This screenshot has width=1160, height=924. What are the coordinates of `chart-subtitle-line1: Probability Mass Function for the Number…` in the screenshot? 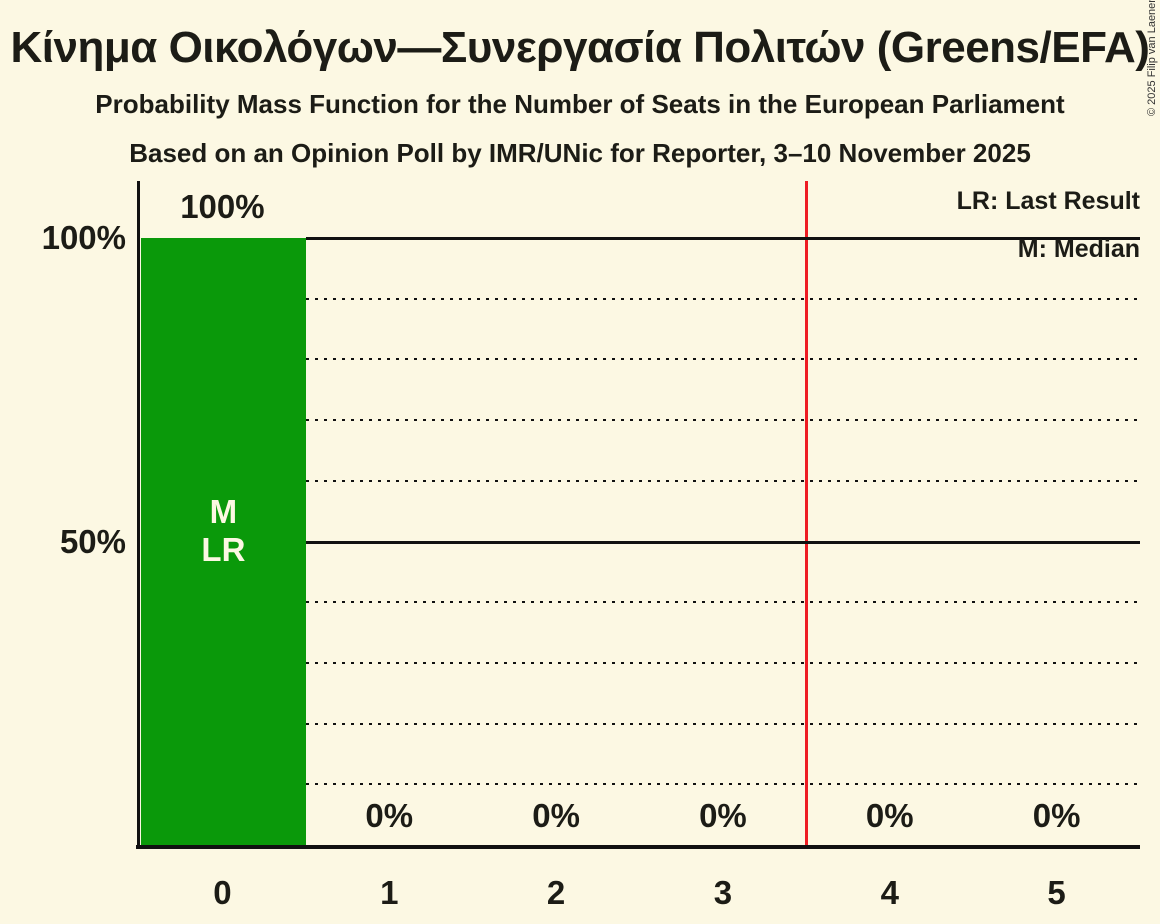 It's located at (580, 104).